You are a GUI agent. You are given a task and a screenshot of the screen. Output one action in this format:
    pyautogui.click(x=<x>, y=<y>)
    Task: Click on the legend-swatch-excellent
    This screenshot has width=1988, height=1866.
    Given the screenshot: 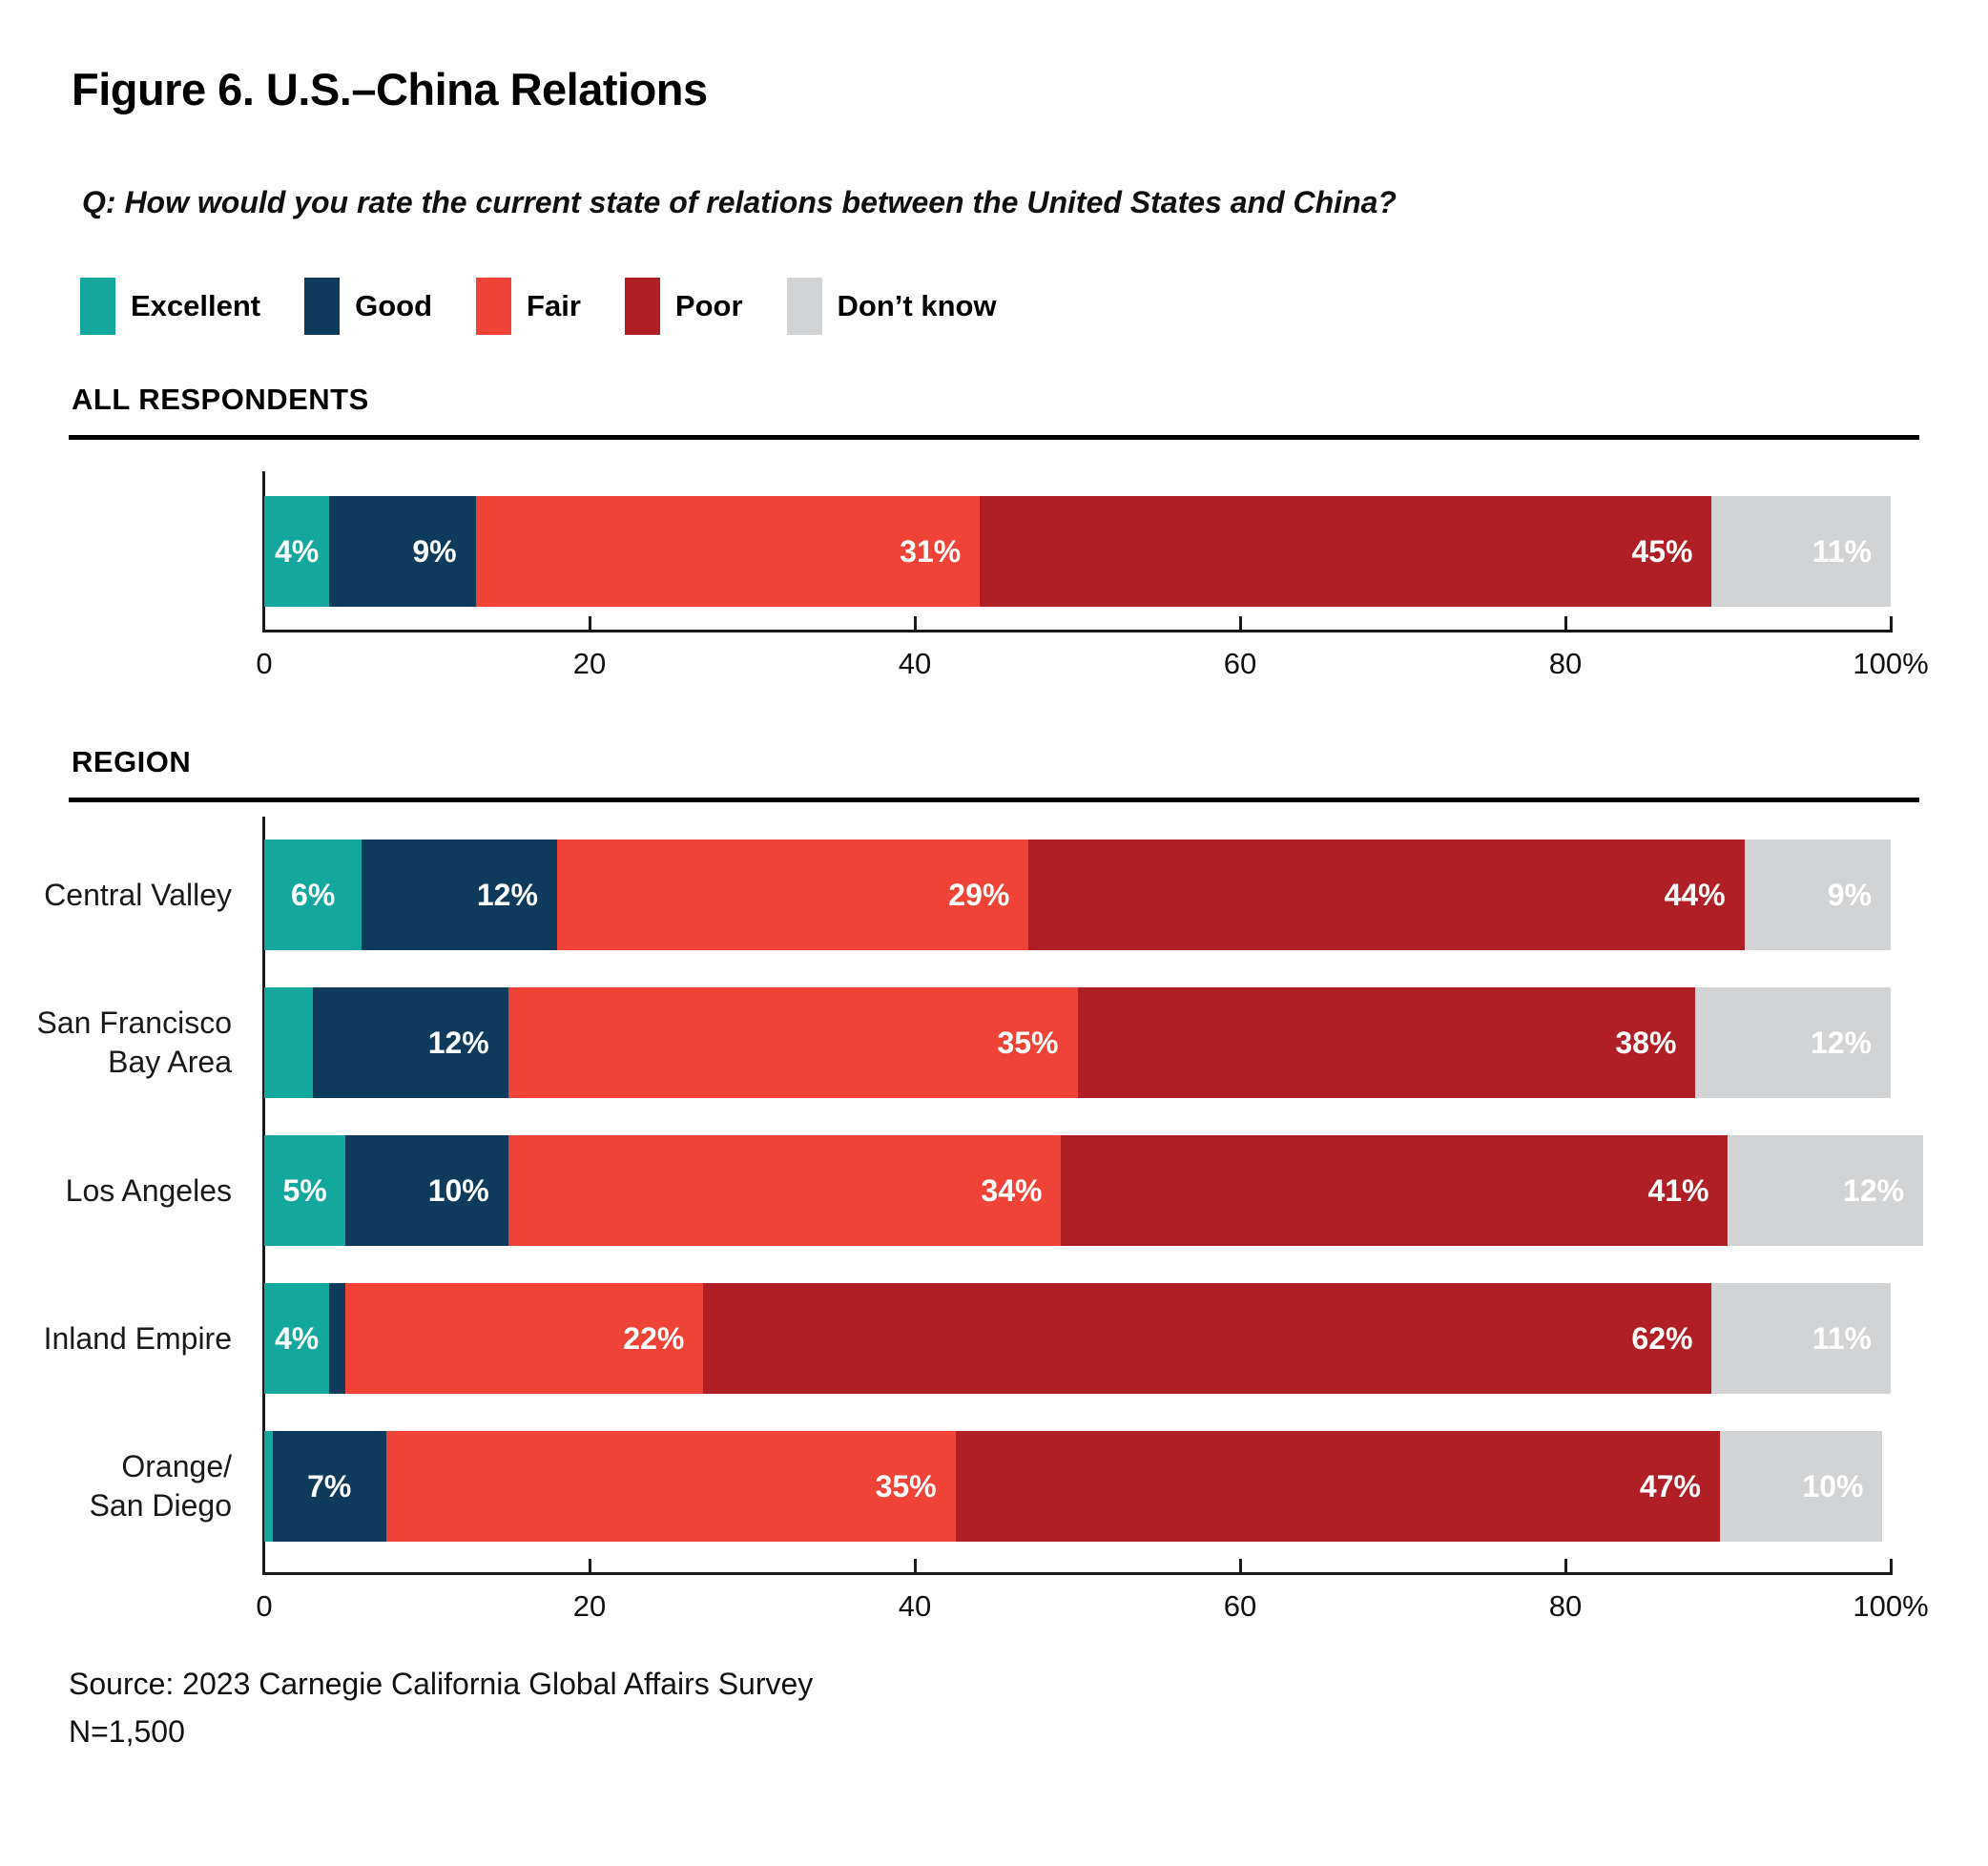 What is the action you would take?
    pyautogui.click(x=98, y=306)
    